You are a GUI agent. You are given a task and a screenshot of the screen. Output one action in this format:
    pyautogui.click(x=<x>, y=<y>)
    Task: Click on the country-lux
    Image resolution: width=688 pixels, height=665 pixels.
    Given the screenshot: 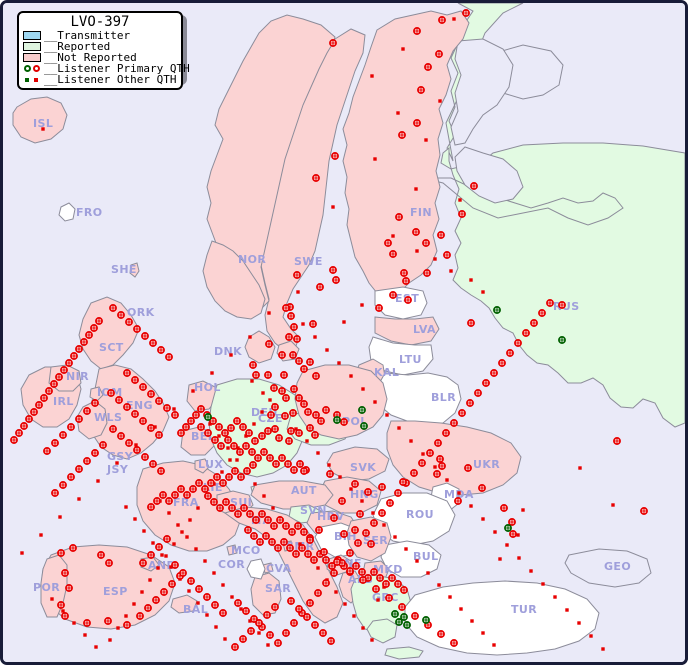 What is the action you would take?
    pyautogui.click(x=202, y=466)
    